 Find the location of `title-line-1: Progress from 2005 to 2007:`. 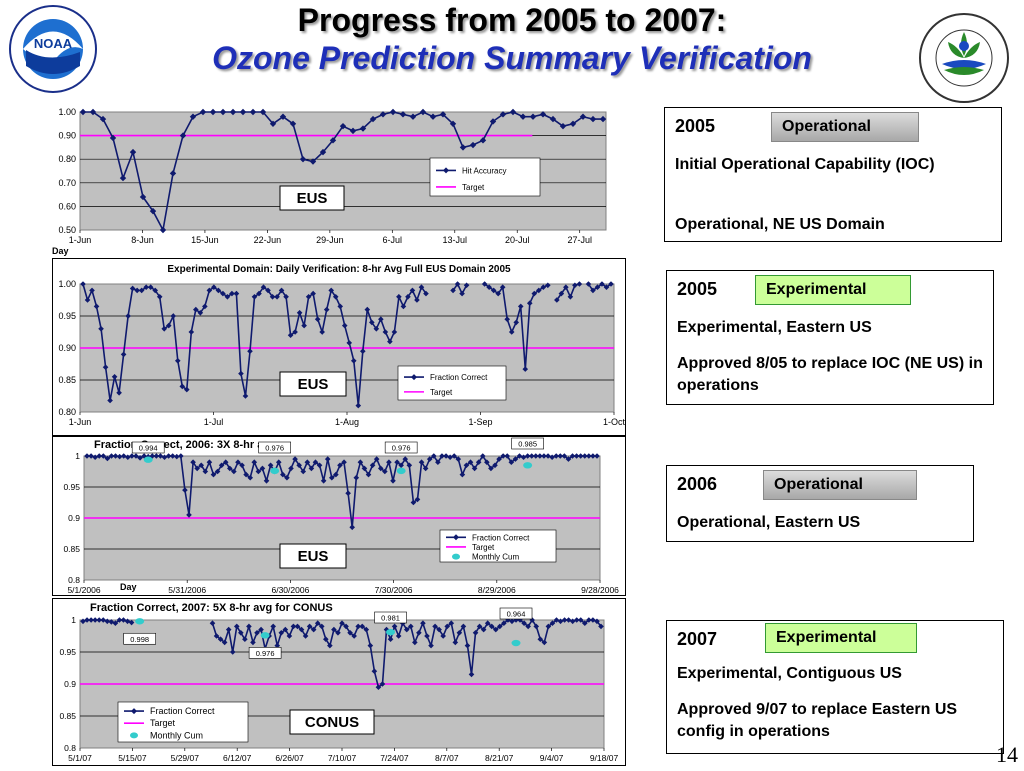

title-line-1: Progress from 2005 to 2007: is located at coordinates (512, 20).